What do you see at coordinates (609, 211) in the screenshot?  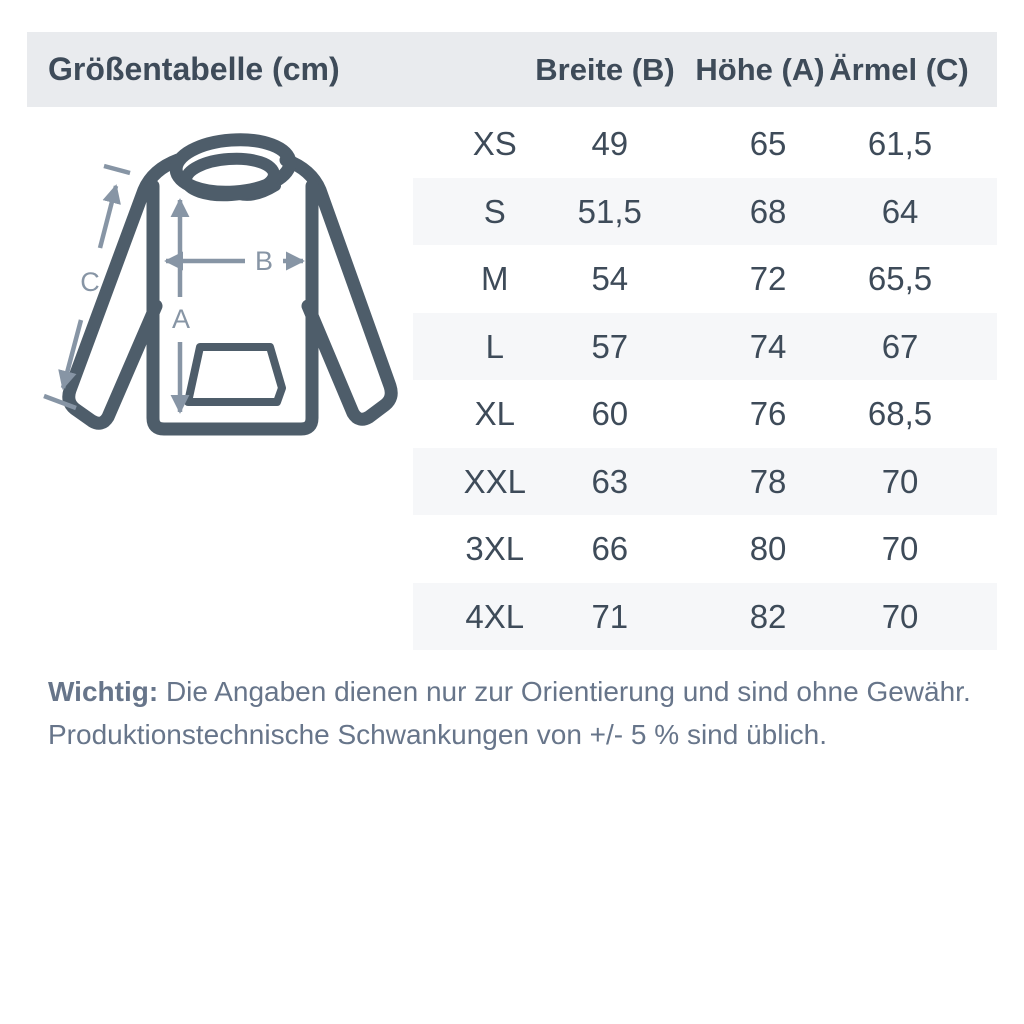 I see `breite-cell: 51,5` at bounding box center [609, 211].